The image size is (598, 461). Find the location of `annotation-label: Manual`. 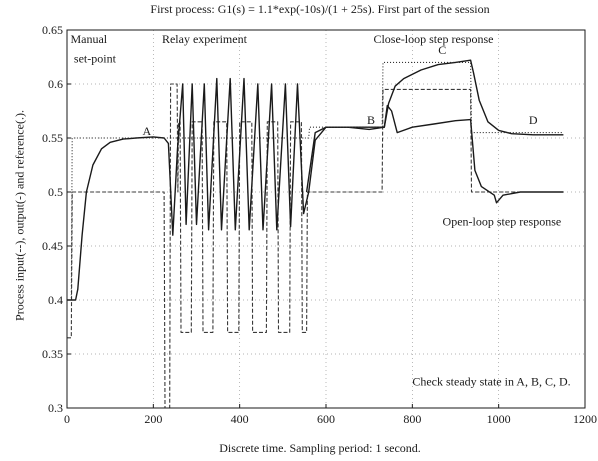

annotation-label: Manual is located at coordinates (88, 39).